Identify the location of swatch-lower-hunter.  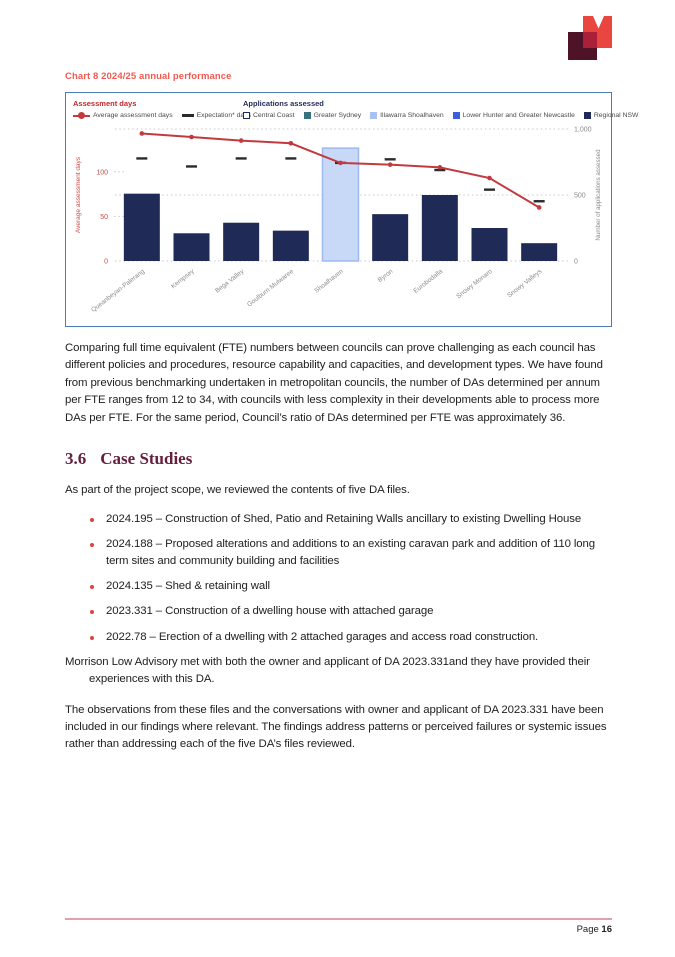
(456, 115).